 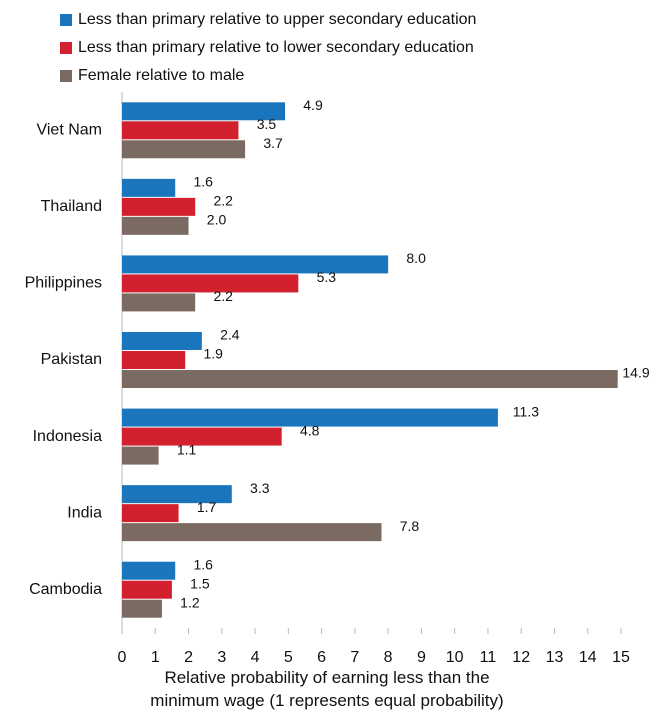 What do you see at coordinates (310, 430) in the screenshot?
I see `value-label: 4.8` at bounding box center [310, 430].